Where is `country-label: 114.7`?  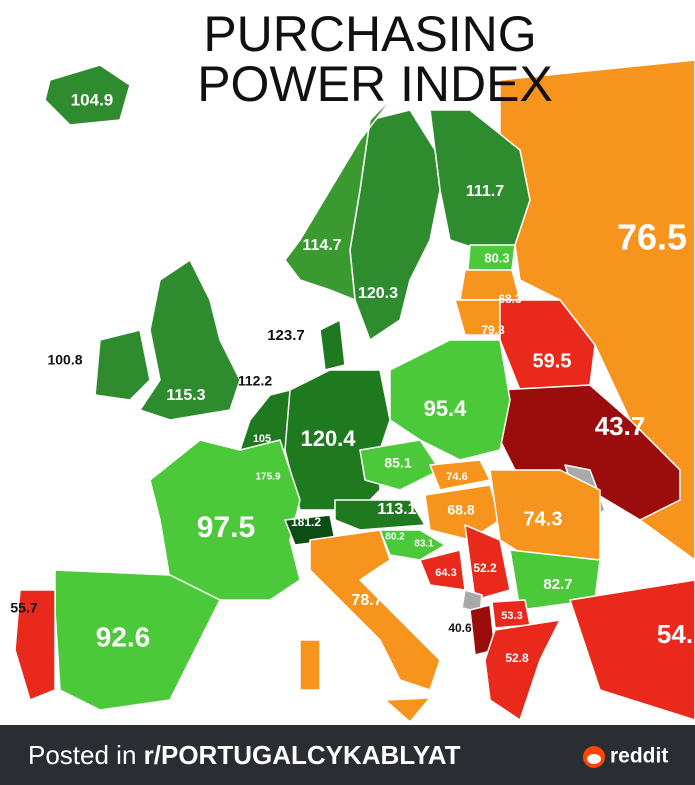
country-label: 114.7 is located at coordinates (321, 245).